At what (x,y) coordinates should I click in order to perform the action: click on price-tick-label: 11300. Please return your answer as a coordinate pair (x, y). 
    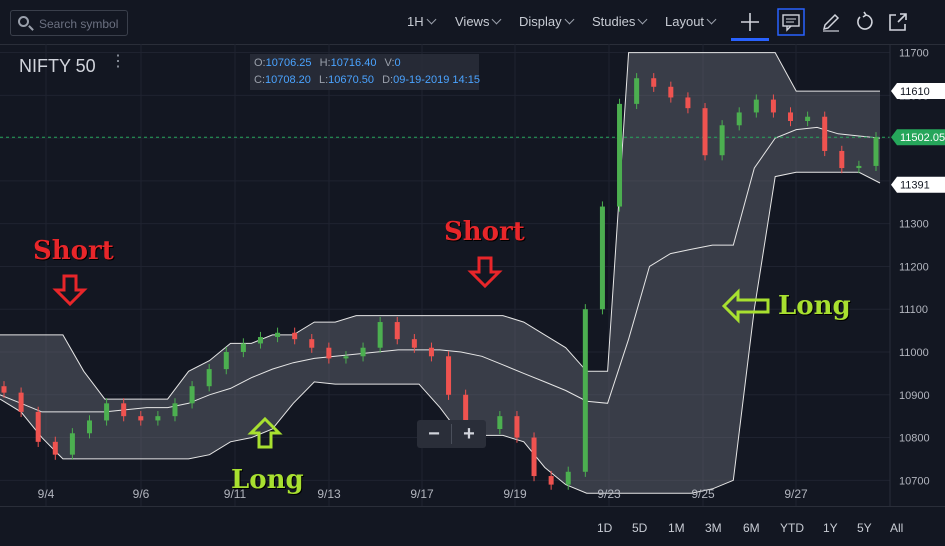
    Looking at the image, I should click on (914, 225).